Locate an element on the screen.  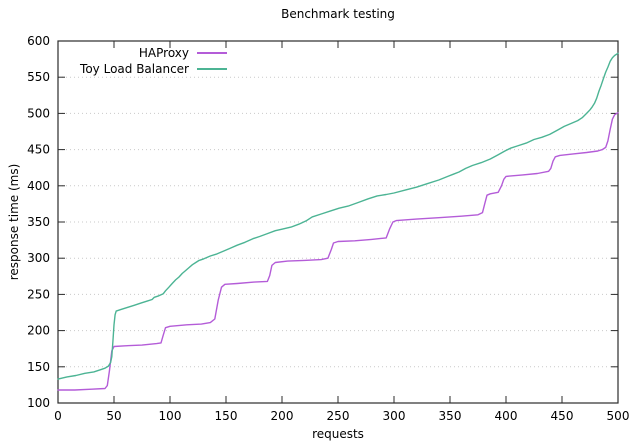
legend: HAProxy Toy Load Balancer is located at coordinates (113, 61).